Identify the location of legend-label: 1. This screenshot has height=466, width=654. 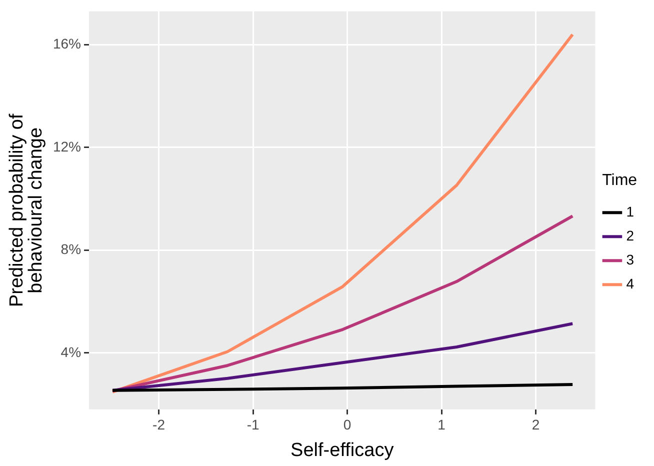
(630, 211).